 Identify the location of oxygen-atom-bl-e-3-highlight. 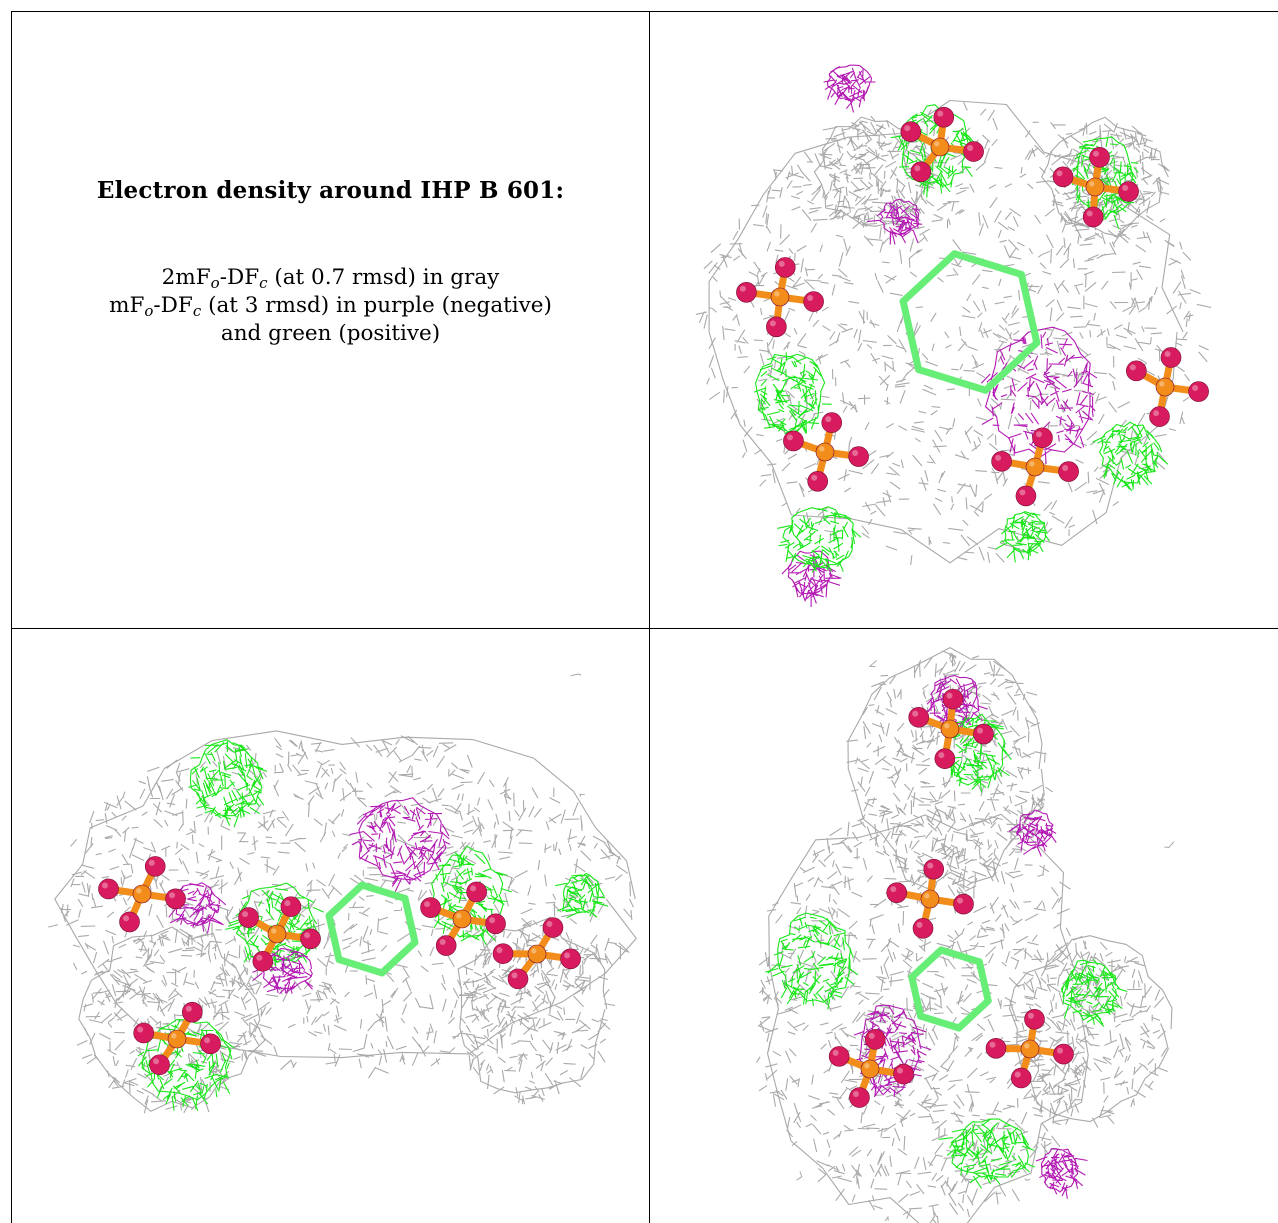
(549, 924).